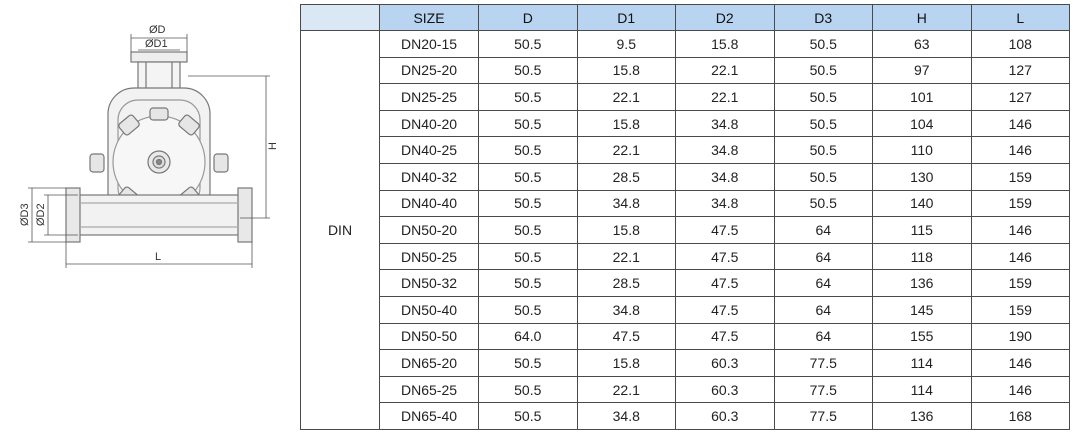 This screenshot has height=436, width=1073. Describe the element at coordinates (158, 257) in the screenshot. I see `label-l: L` at that location.